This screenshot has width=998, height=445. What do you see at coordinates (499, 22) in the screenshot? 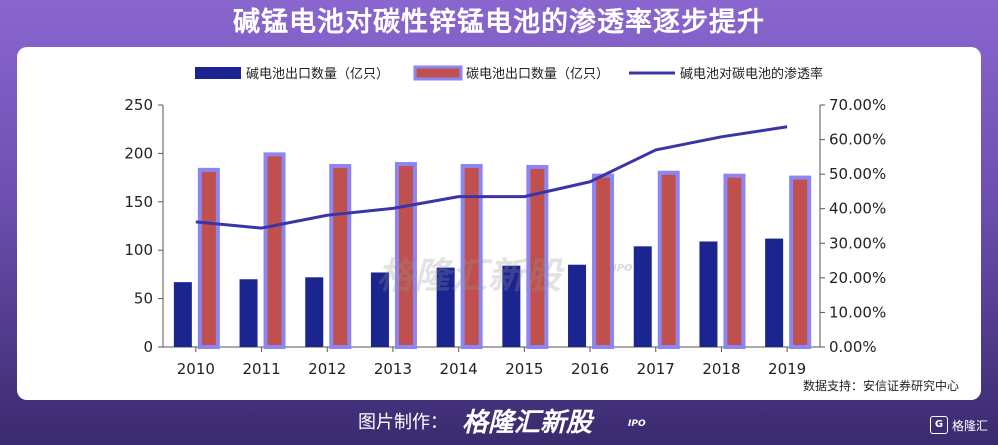
I see `page-title: 碱锰电池对碳性锌锰电池的渗透率逐步提升` at bounding box center [499, 22].